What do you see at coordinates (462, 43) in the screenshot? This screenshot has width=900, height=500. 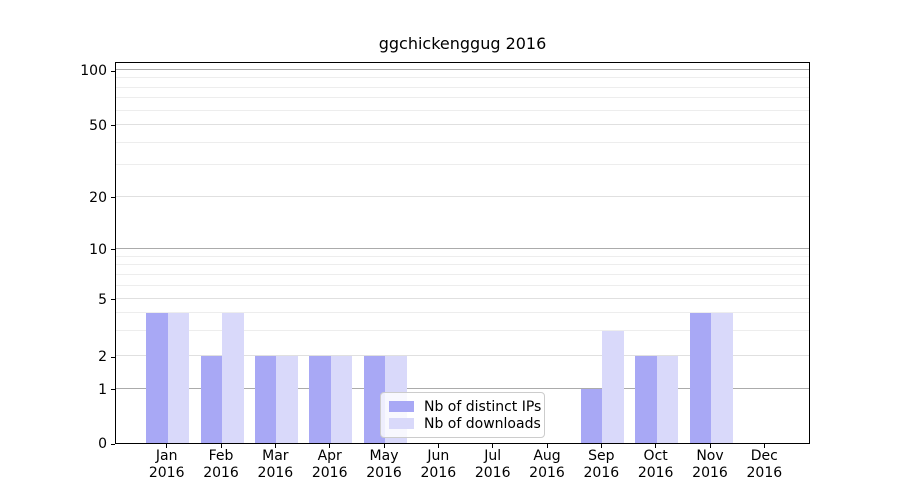 I see `chart-title: ggchickenggug 2016` at bounding box center [462, 43].